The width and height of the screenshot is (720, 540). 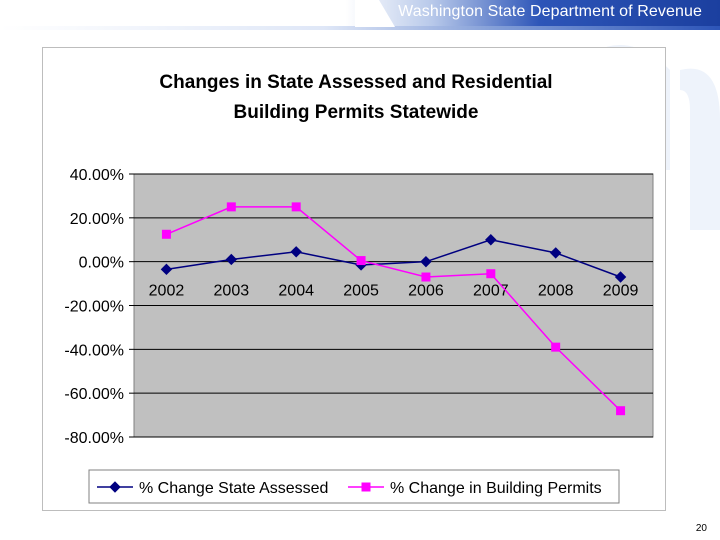 I want to click on y-tick-label: -20.00%, so click(x=94, y=307).